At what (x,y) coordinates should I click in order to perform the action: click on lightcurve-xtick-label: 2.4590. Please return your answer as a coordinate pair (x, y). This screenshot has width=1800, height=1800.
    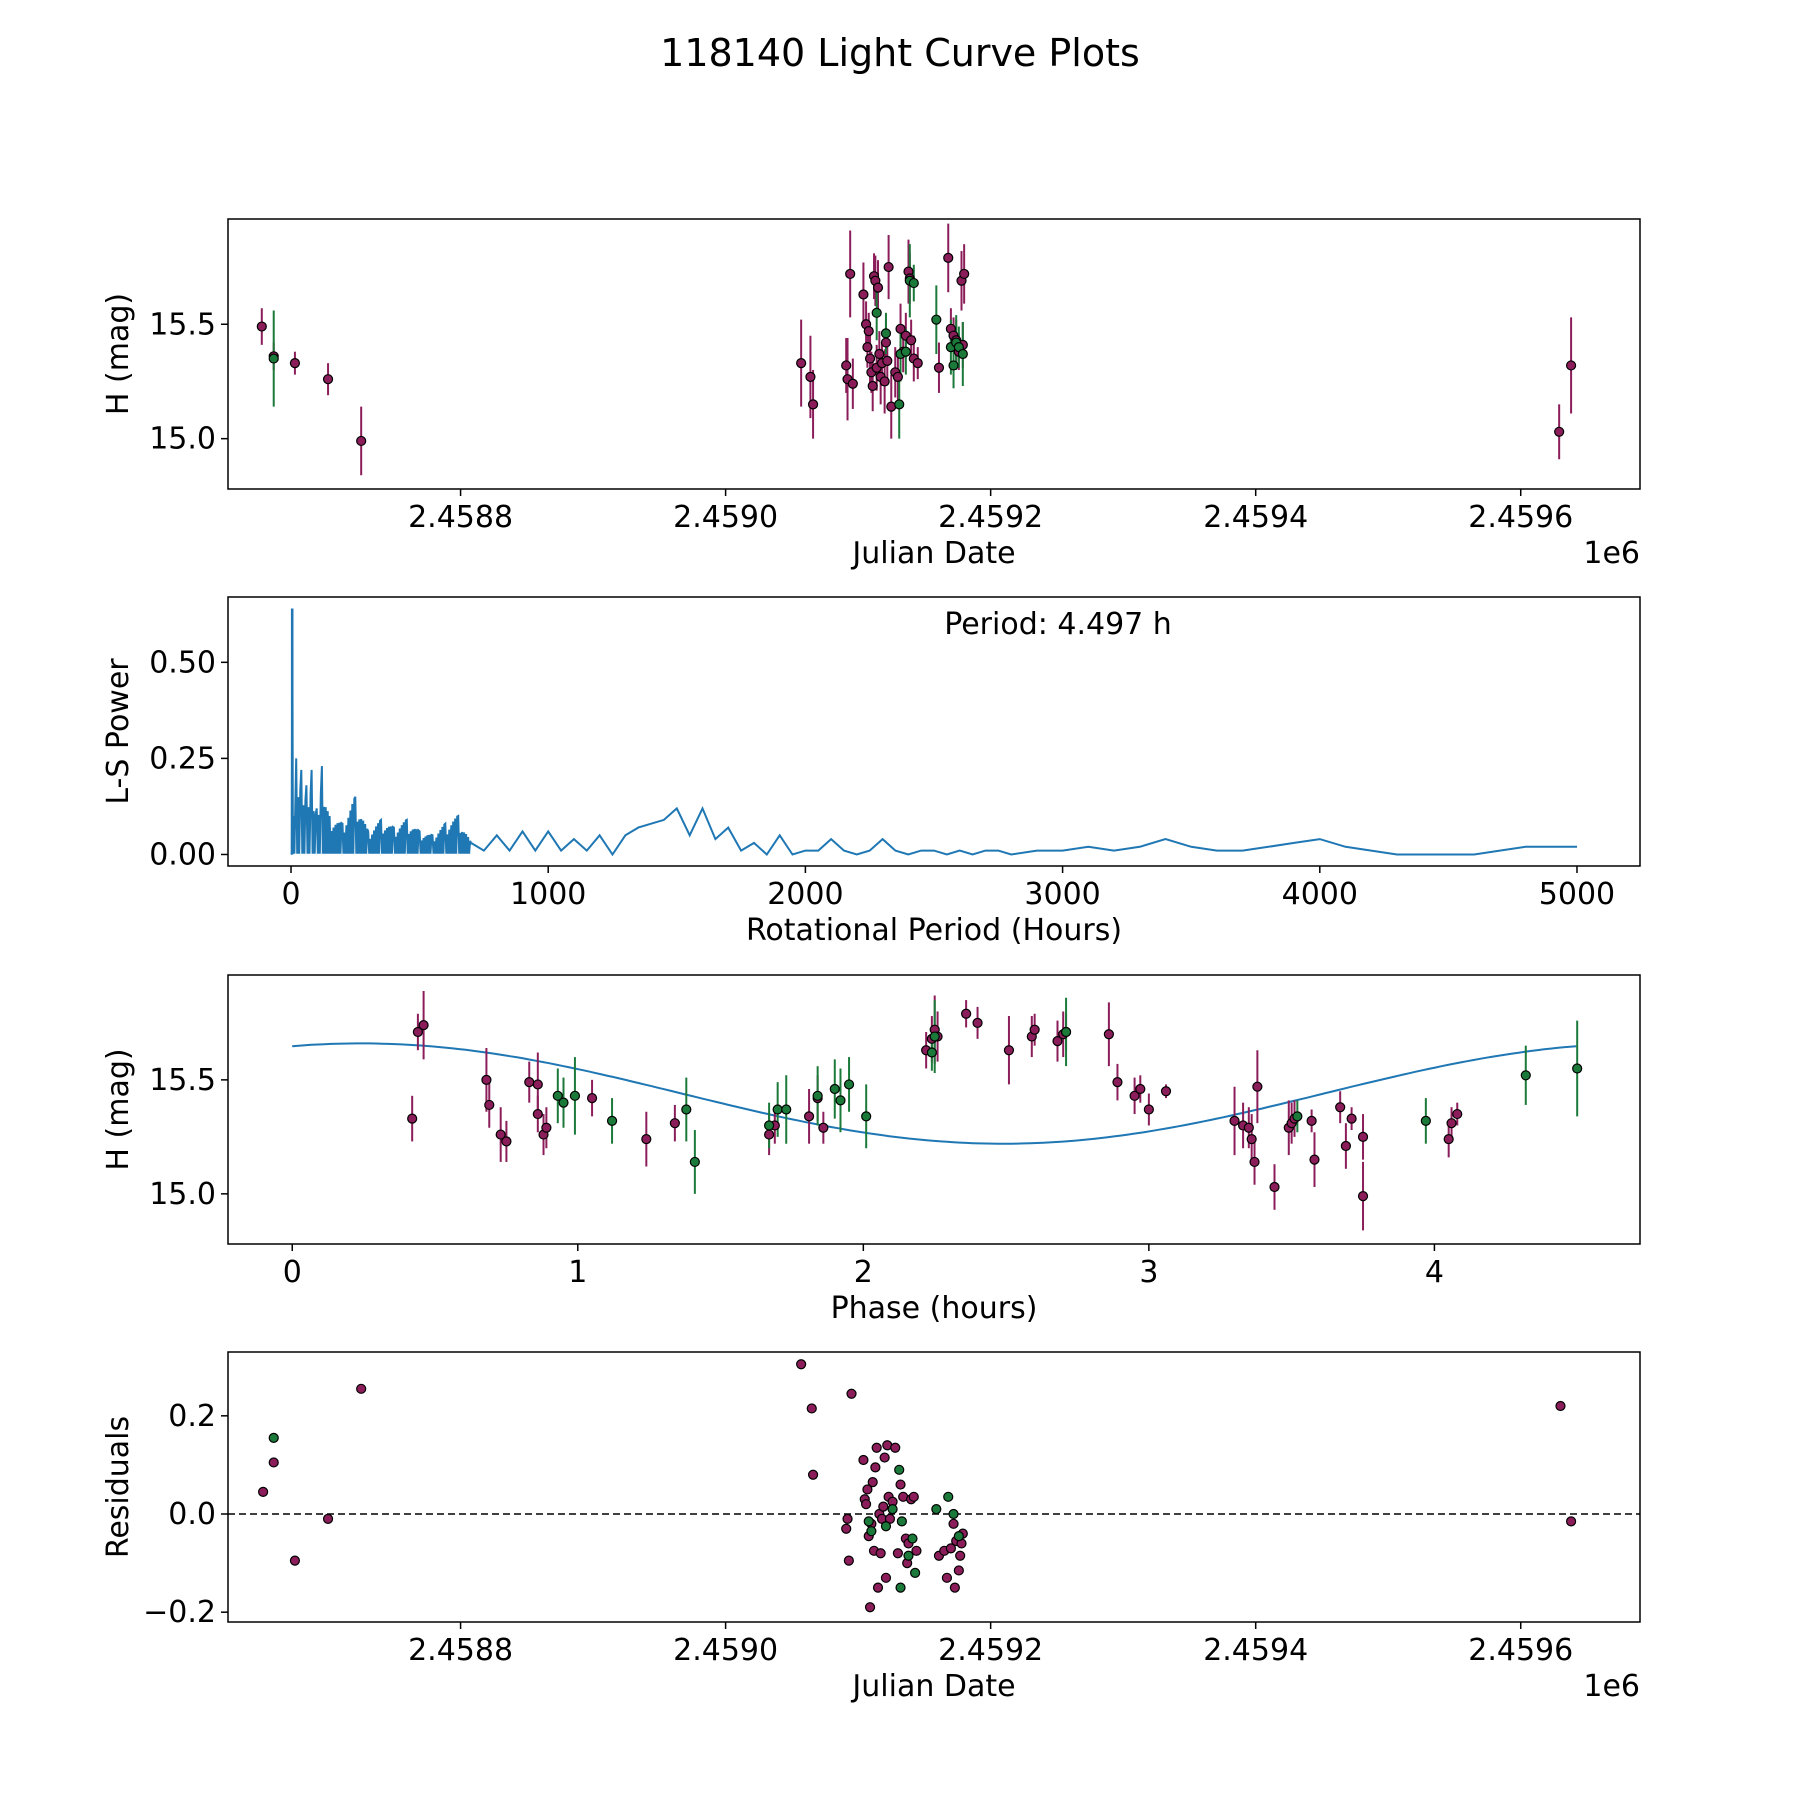
    Looking at the image, I should click on (725, 517).